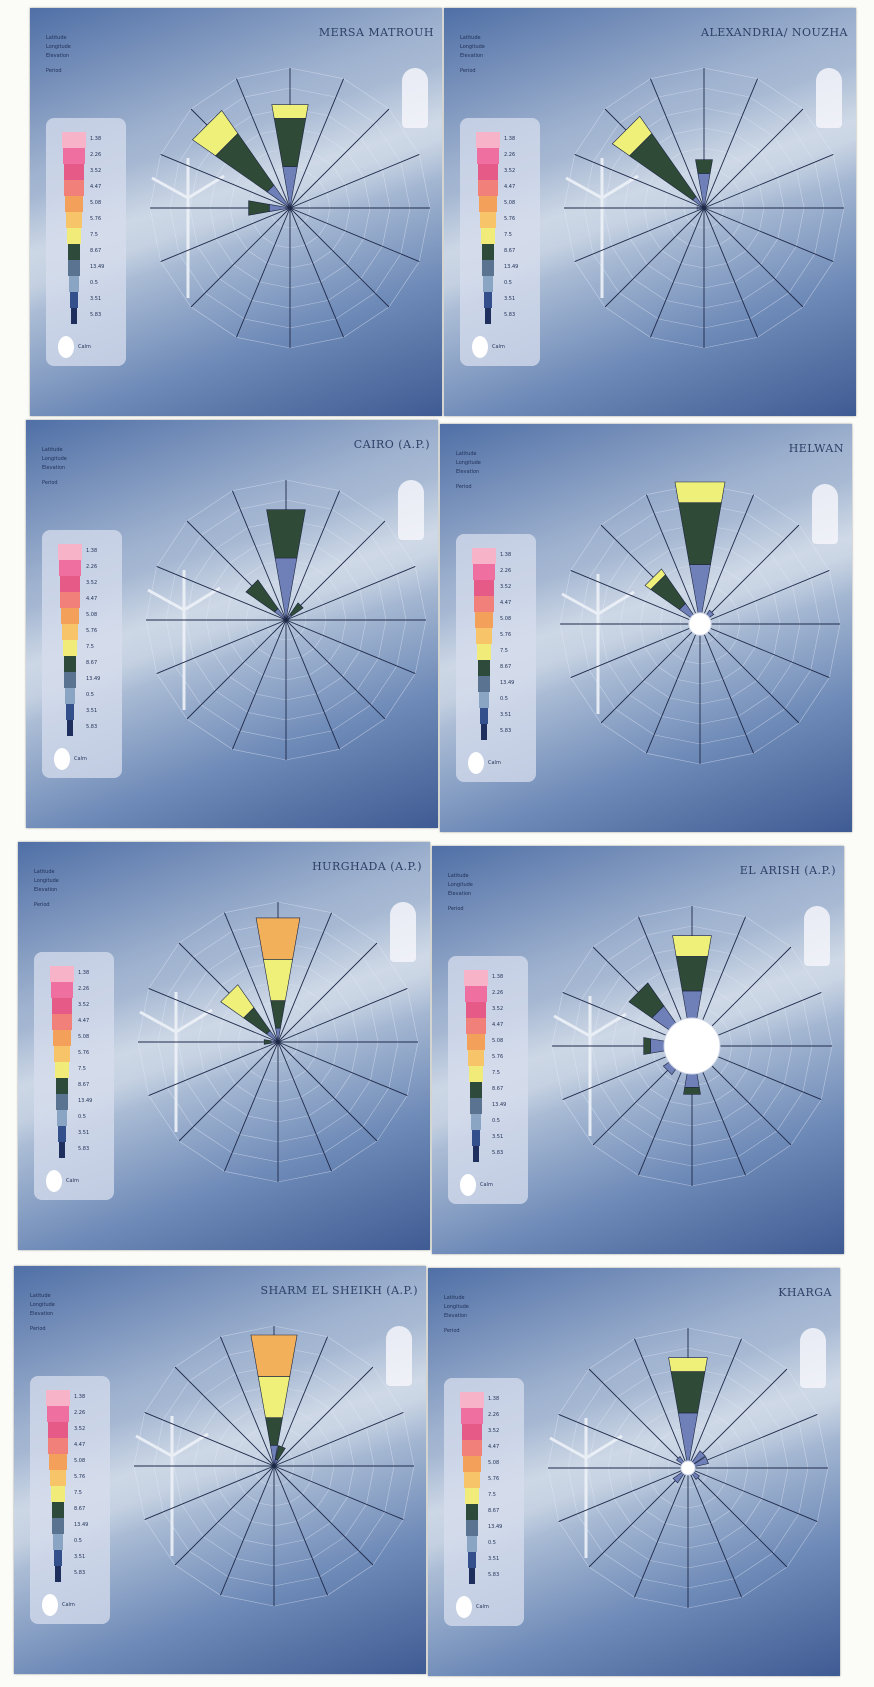 This screenshot has height=1687, width=874. What do you see at coordinates (506, 619) in the screenshot?
I see `legend-label: 5.08` at bounding box center [506, 619].